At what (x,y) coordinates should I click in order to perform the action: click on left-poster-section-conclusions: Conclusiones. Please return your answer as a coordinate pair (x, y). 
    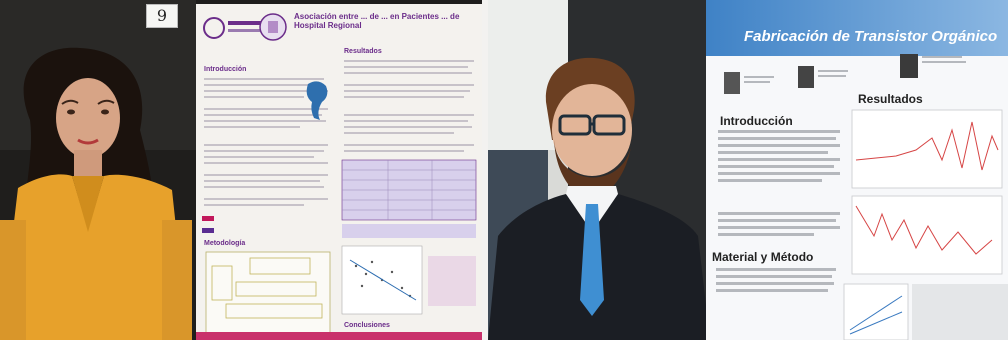
    Looking at the image, I should click on (367, 325).